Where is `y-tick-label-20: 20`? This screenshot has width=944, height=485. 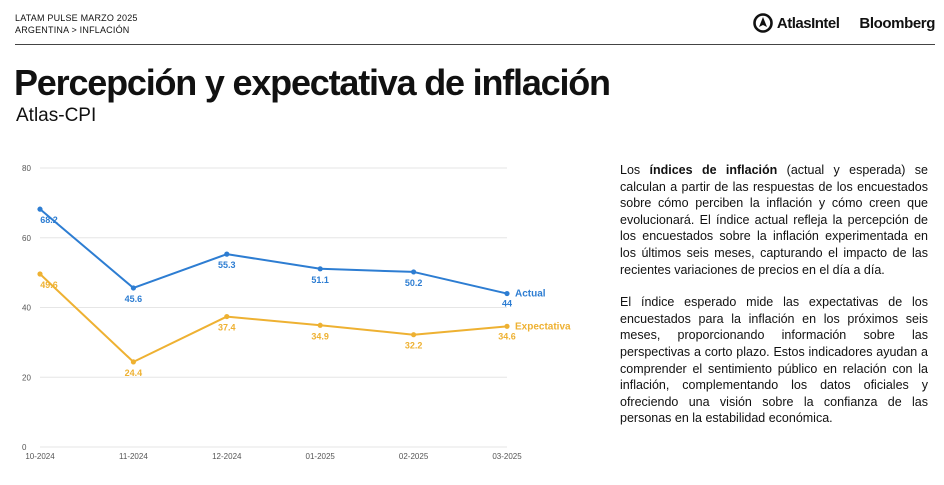
y-tick-label-20: 20 is located at coordinates (26, 377).